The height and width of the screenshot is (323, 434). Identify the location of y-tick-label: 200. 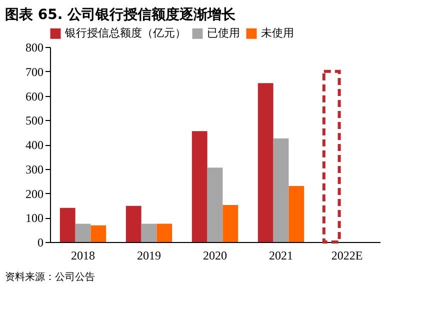
(35, 193).